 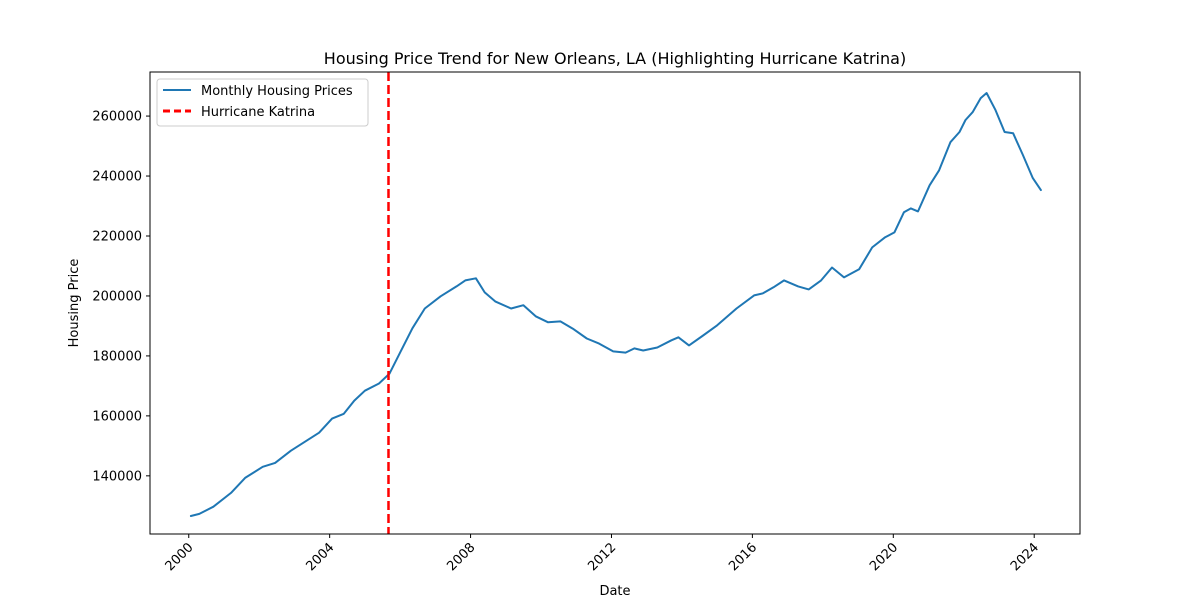 What do you see at coordinates (117, 236) in the screenshot?
I see `y-tick-label: 220000` at bounding box center [117, 236].